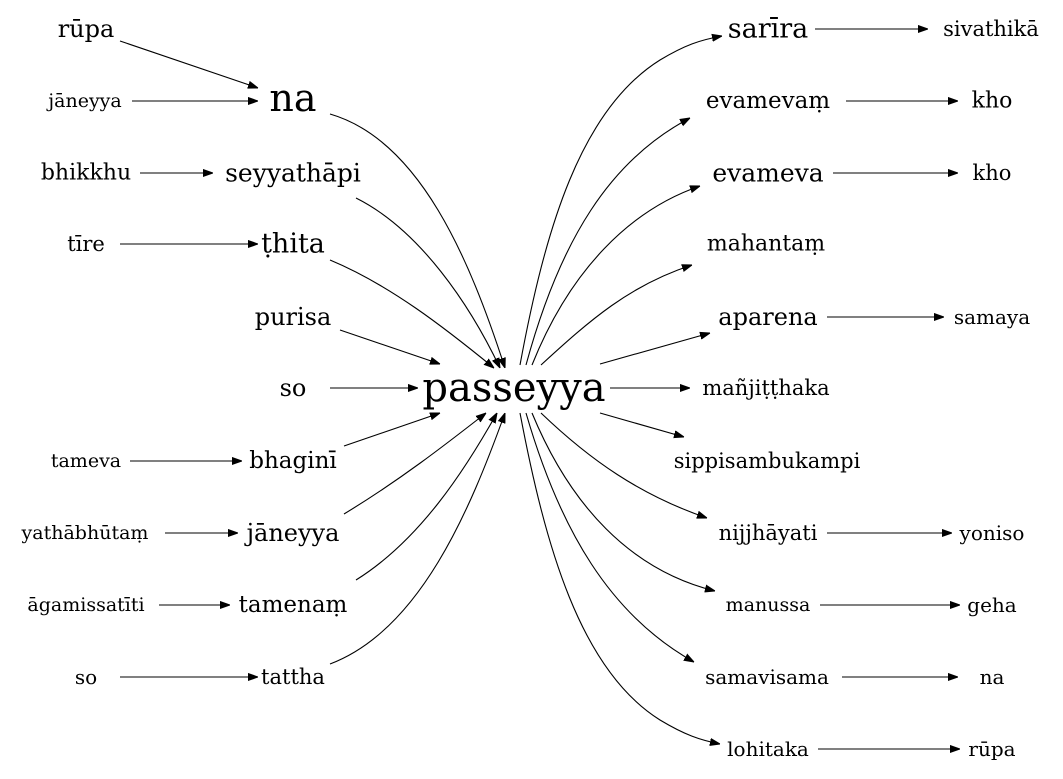 The width and height of the screenshot is (1063, 779). I want to click on node-bhikkhu: bhikkhu, so click(86, 173).